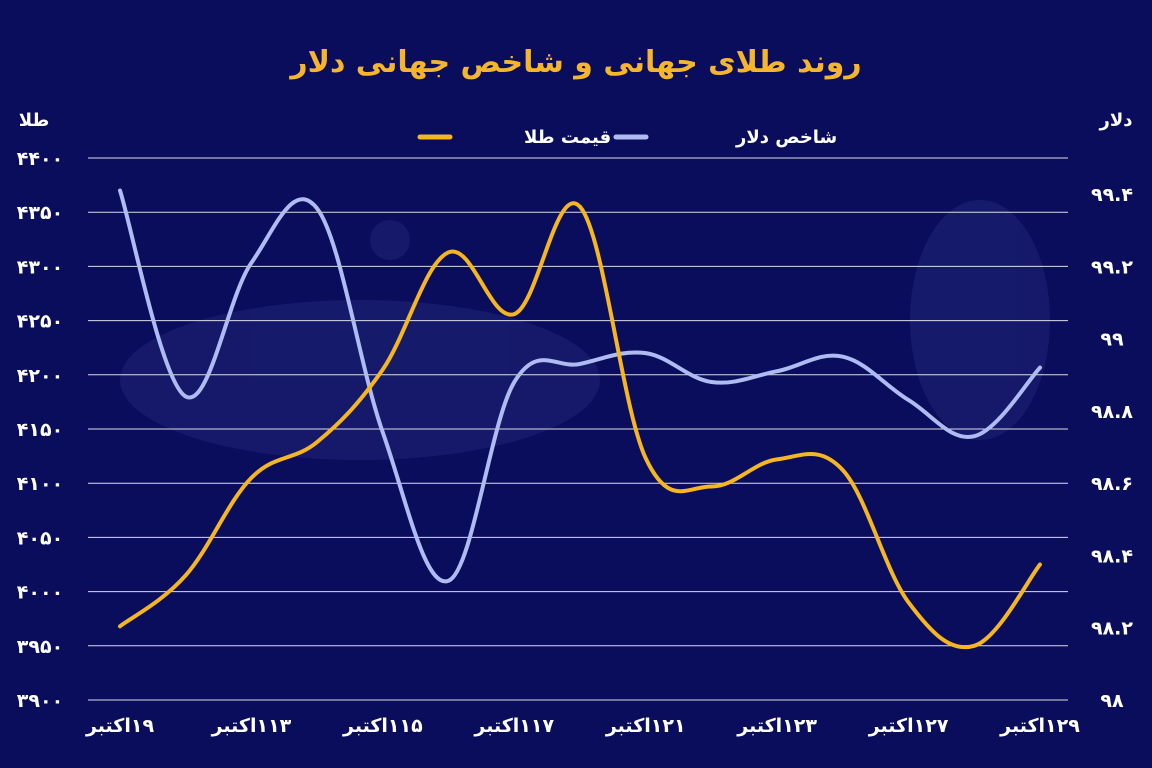 Image resolution: width=1152 pixels, height=768 pixels. I want to click on right-tick-label: ۹۸.۲, so click(1112, 629).